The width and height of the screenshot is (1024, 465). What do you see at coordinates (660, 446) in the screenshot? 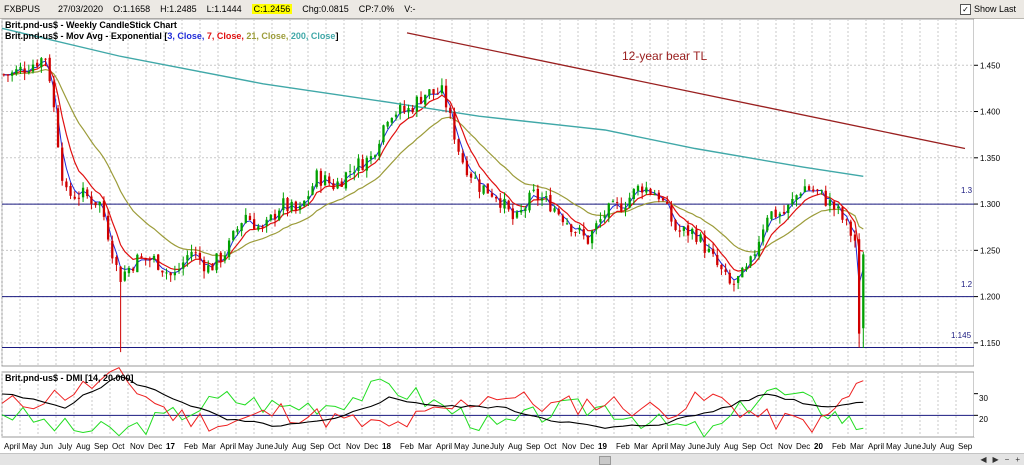
I see `x-tick-label: April` at bounding box center [660, 446].